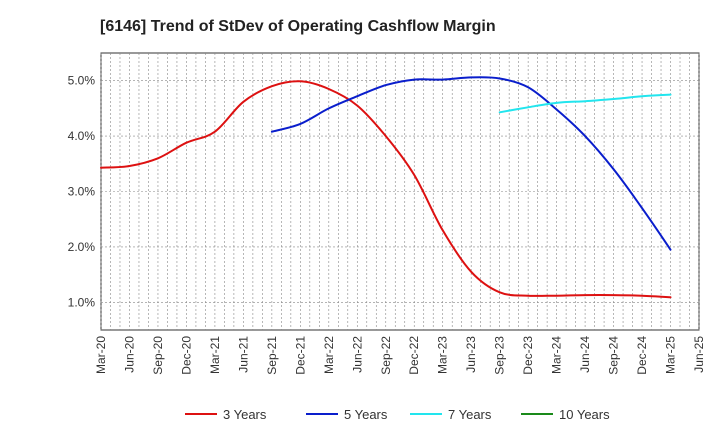  What do you see at coordinates (366, 414) in the screenshot?
I see `legend-label: 5 Years` at bounding box center [366, 414].